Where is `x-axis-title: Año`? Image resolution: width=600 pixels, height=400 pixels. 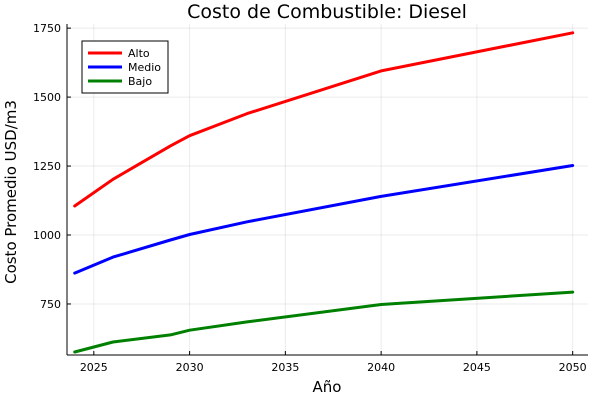 x-axis-title: Año is located at coordinates (327, 387).